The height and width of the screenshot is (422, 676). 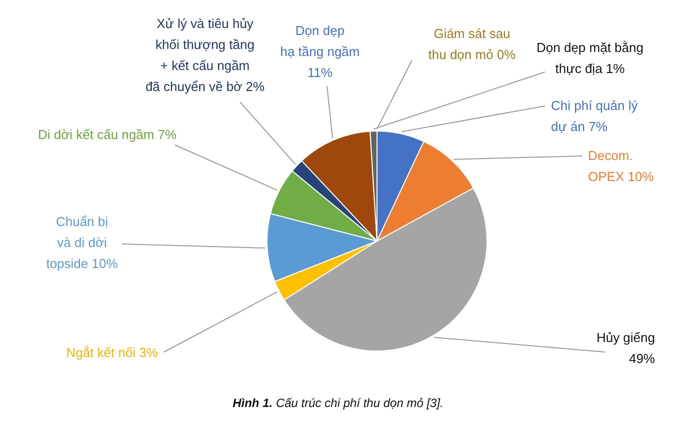 What do you see at coordinates (621, 166) in the screenshot?
I see `slice-label: Decom. OPEX 10%` at bounding box center [621, 166].